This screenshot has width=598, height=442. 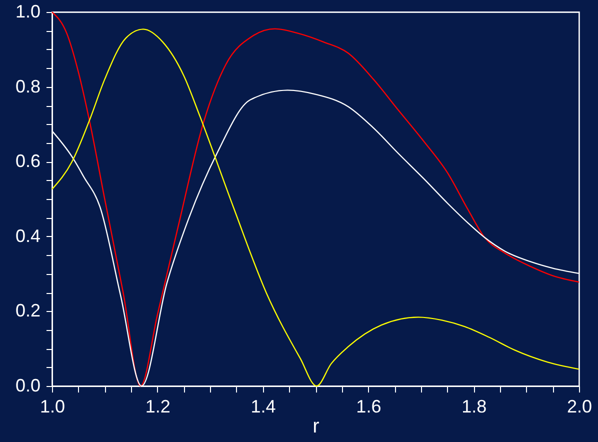 What do you see at coordinates (369, 406) in the screenshot?
I see `x-tick-label: 1.6` at bounding box center [369, 406].